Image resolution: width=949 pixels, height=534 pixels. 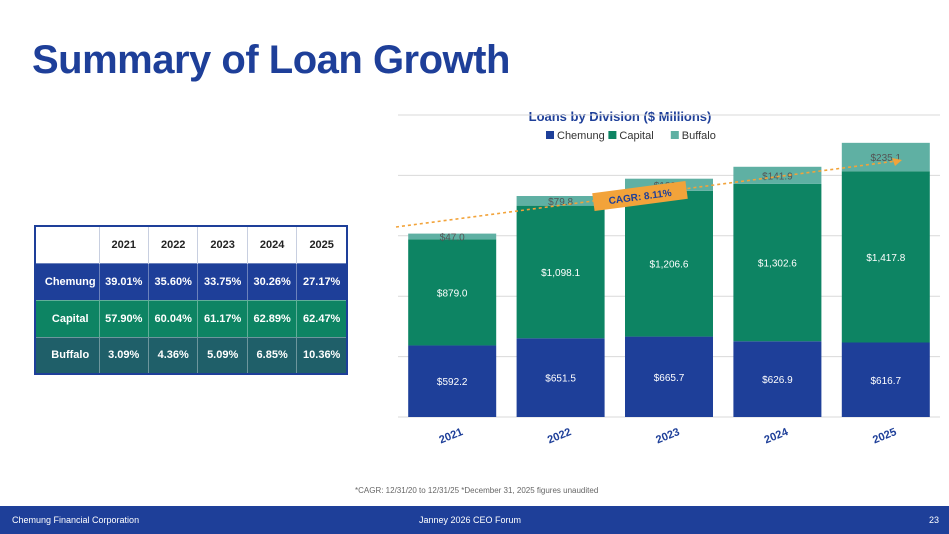 I want to click on bar-chemung-2024, so click(x=777, y=379).